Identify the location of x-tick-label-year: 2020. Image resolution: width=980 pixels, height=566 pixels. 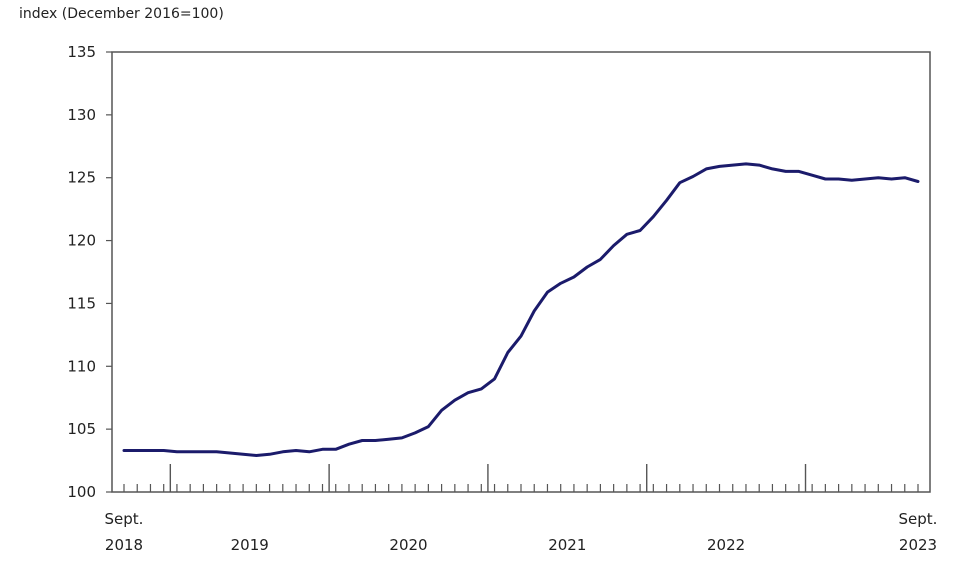
(408, 545).